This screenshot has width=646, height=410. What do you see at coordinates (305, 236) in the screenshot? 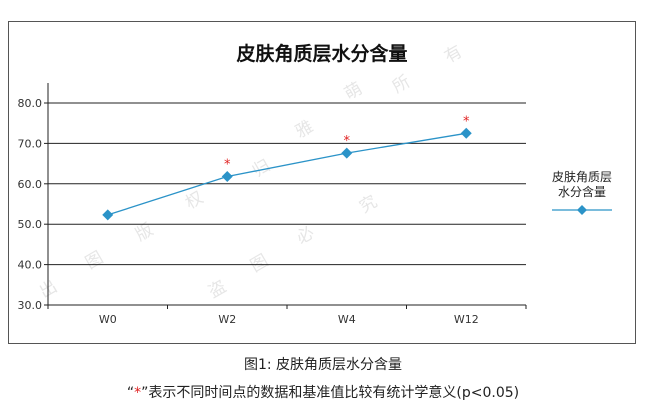
I see `watermark-char: 必` at bounding box center [305, 236].